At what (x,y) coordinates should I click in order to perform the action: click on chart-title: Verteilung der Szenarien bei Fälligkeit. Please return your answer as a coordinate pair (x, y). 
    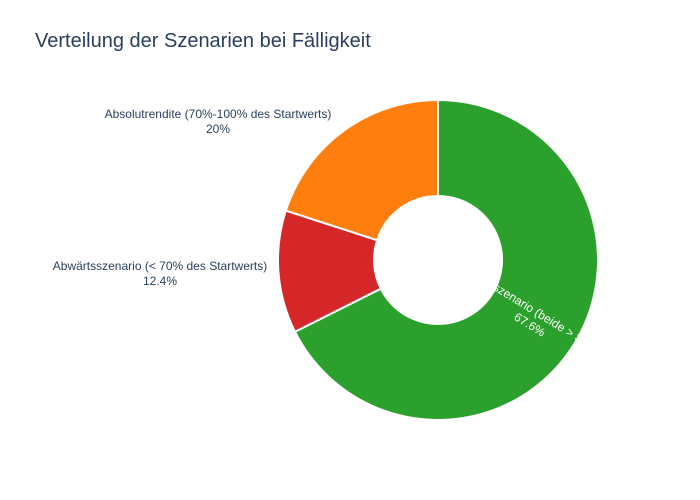
    Looking at the image, I should click on (203, 41).